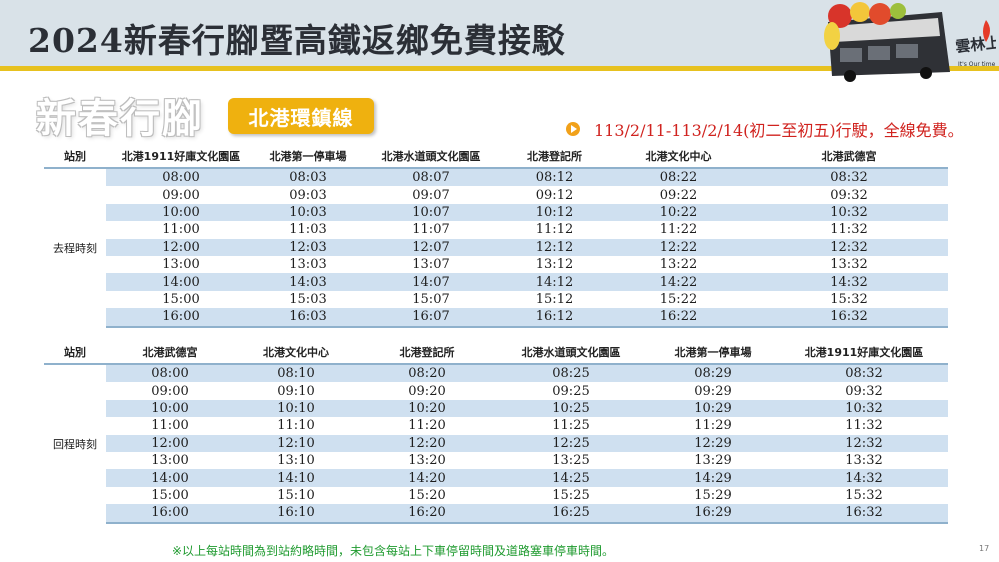 The width and height of the screenshot is (999, 562). I want to click on time-cell: 09:03, so click(308, 195).